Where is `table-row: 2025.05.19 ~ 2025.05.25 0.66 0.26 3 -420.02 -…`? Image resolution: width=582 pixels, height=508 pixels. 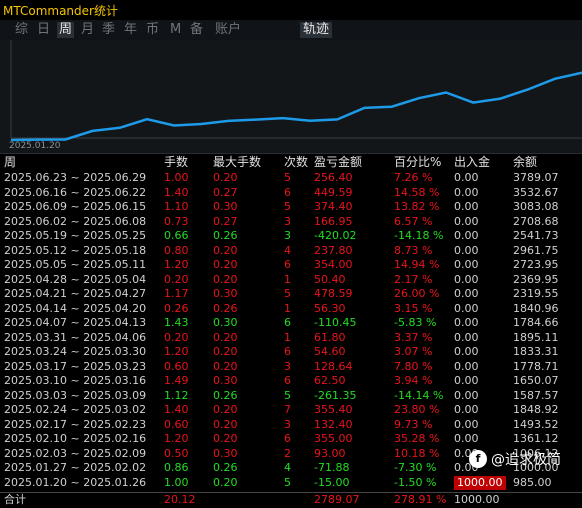 table-row: 2025.05.19 ~ 2025.05.25 0.66 0.26 3 -420.02 -… is located at coordinates (291, 236).